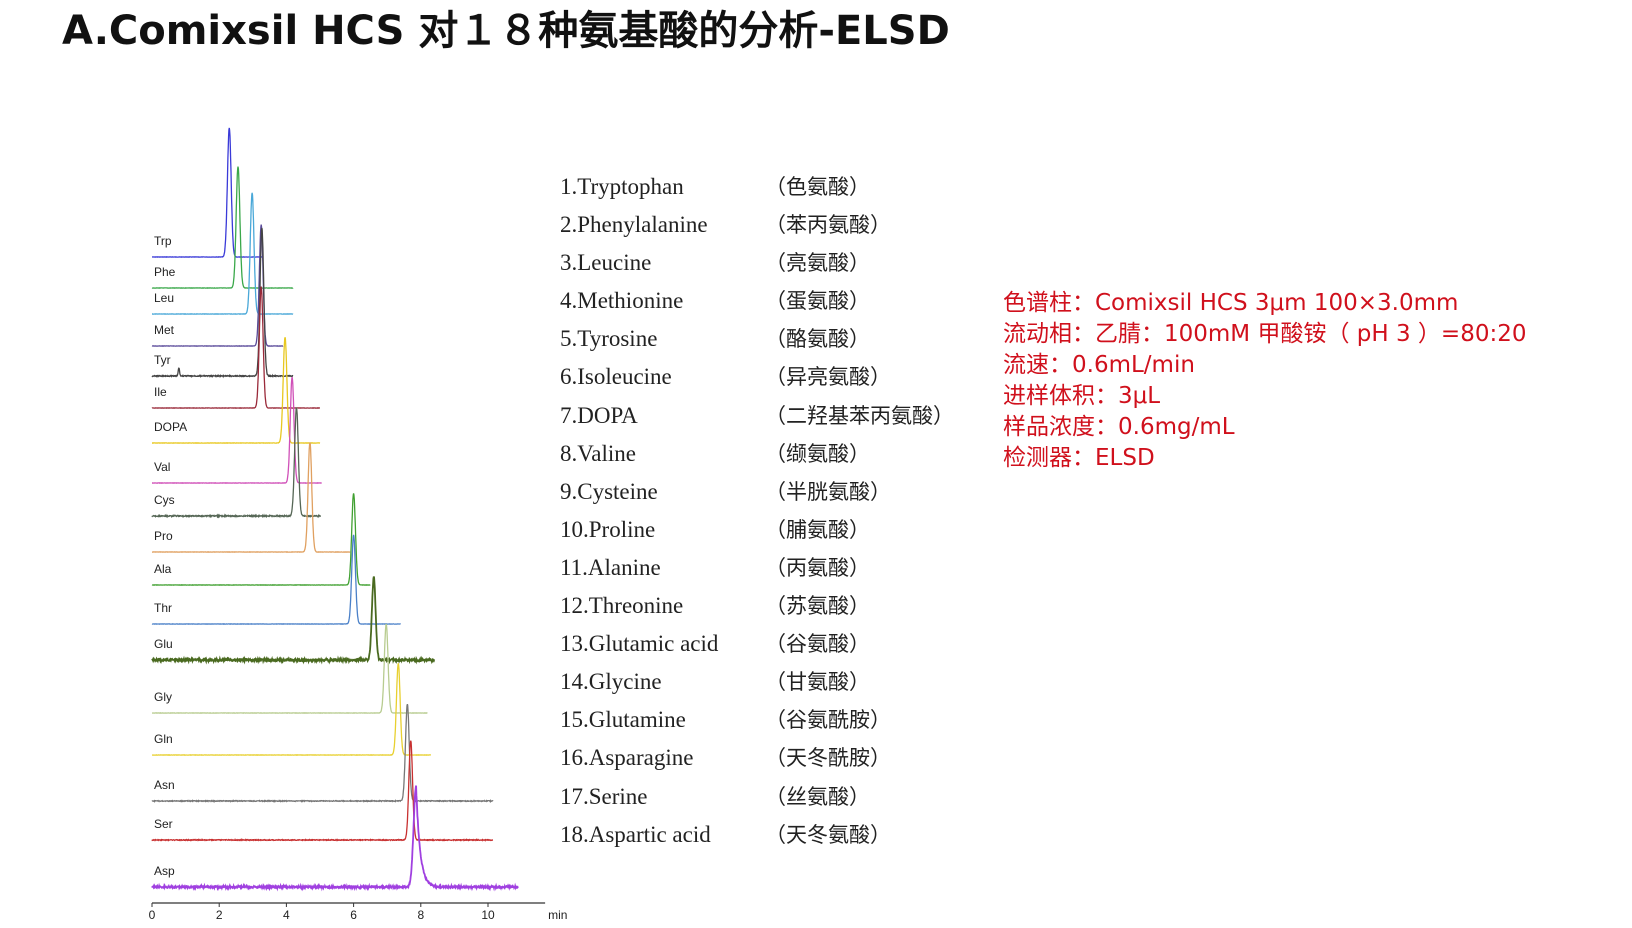  I want to click on trace-asp, so click(335, 838).